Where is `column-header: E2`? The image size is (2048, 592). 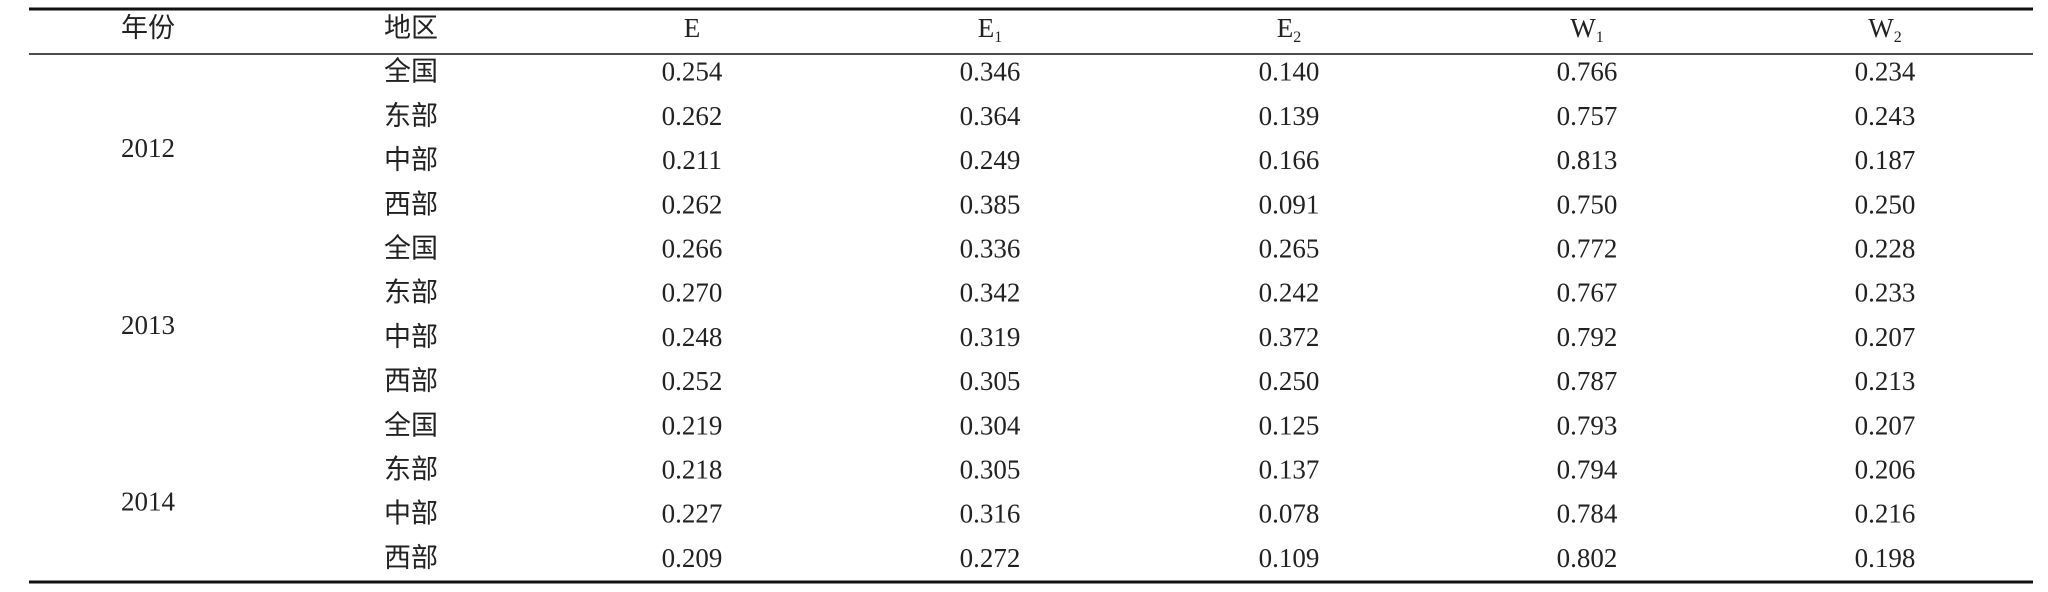 column-header: E2 is located at coordinates (1289, 29).